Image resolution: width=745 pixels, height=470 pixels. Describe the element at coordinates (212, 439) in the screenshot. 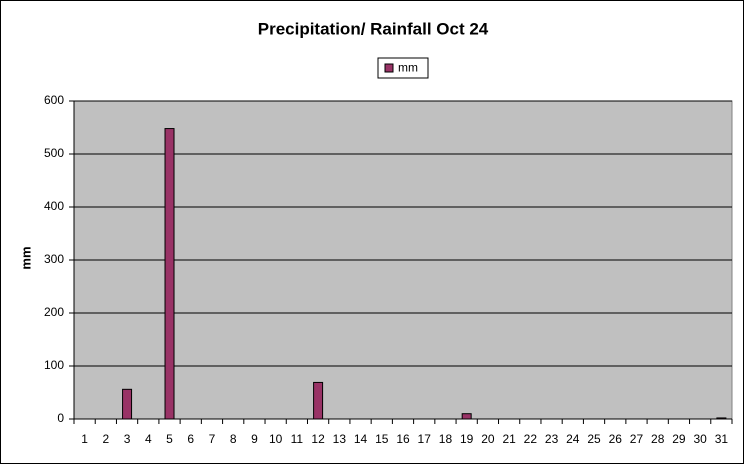

I see `x-tick-label: 7` at that location.